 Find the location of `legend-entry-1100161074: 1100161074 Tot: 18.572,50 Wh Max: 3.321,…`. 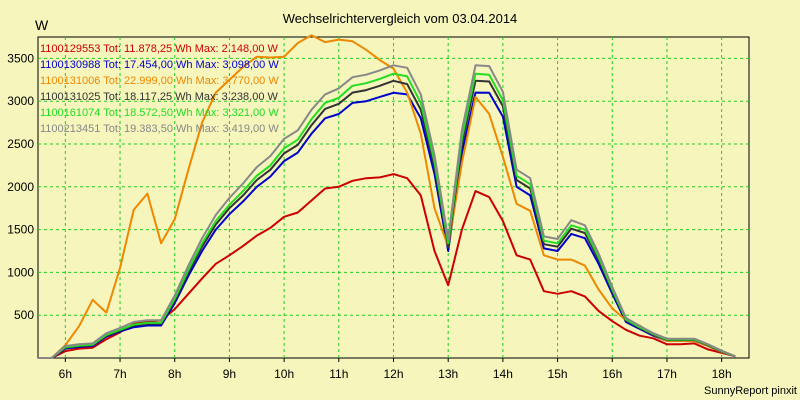

legend-entry-1100161074: 1100161074 Tot: 18.572,50 Wh Max: 3.321,… is located at coordinates (159, 113).